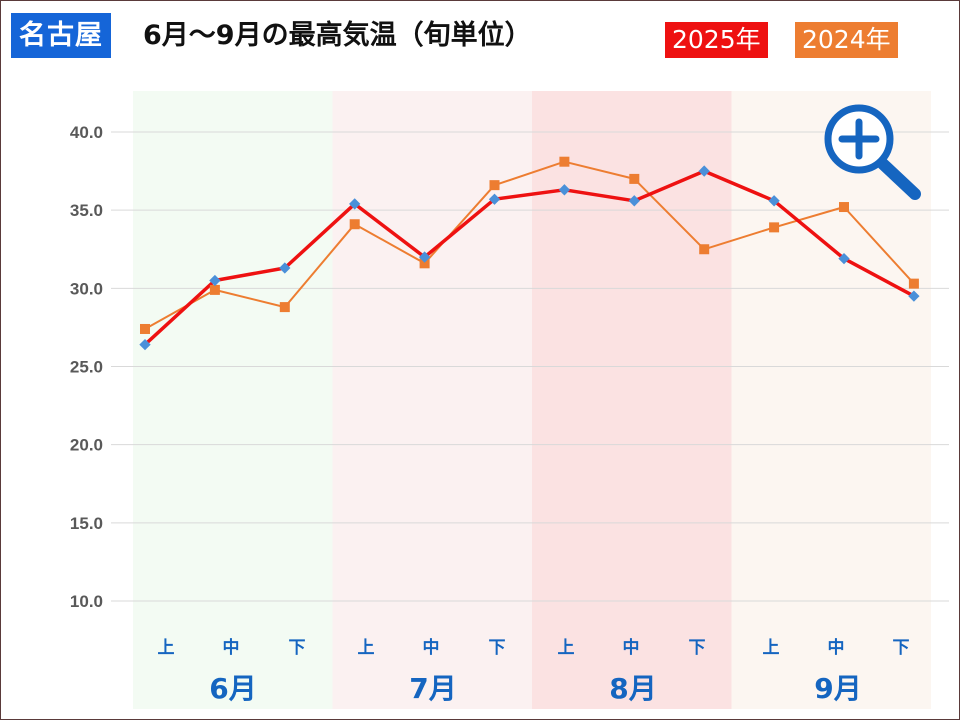 The height and width of the screenshot is (720, 960). I want to click on month-label: 9月, so click(837, 688).